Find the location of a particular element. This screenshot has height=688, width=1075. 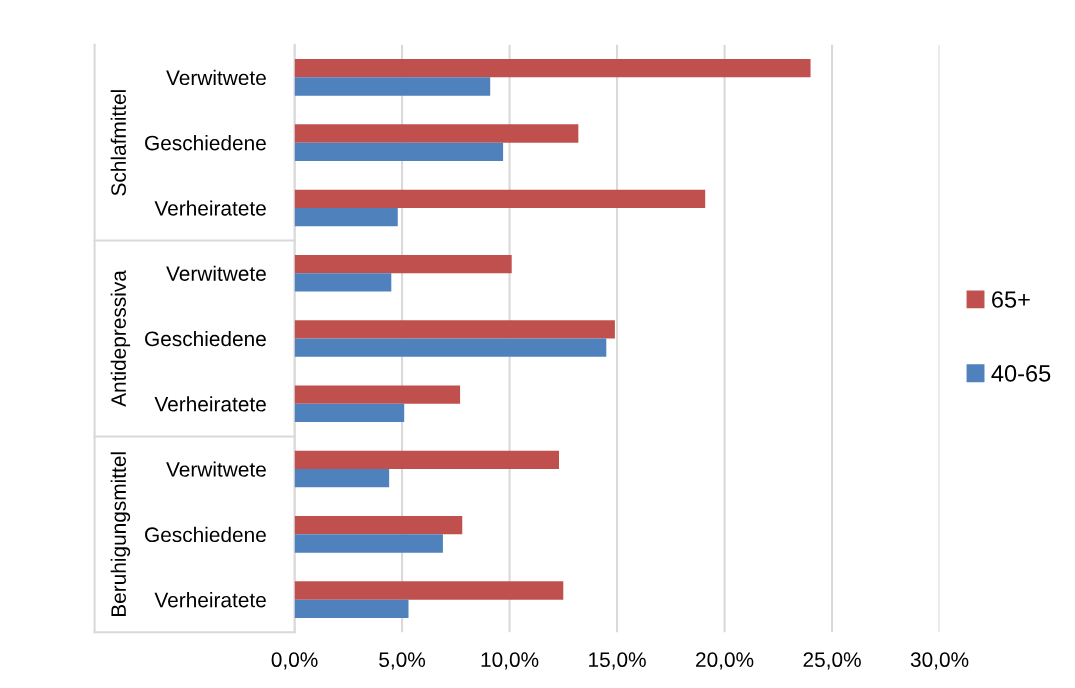

legend-label: 65+ is located at coordinates (1011, 299).